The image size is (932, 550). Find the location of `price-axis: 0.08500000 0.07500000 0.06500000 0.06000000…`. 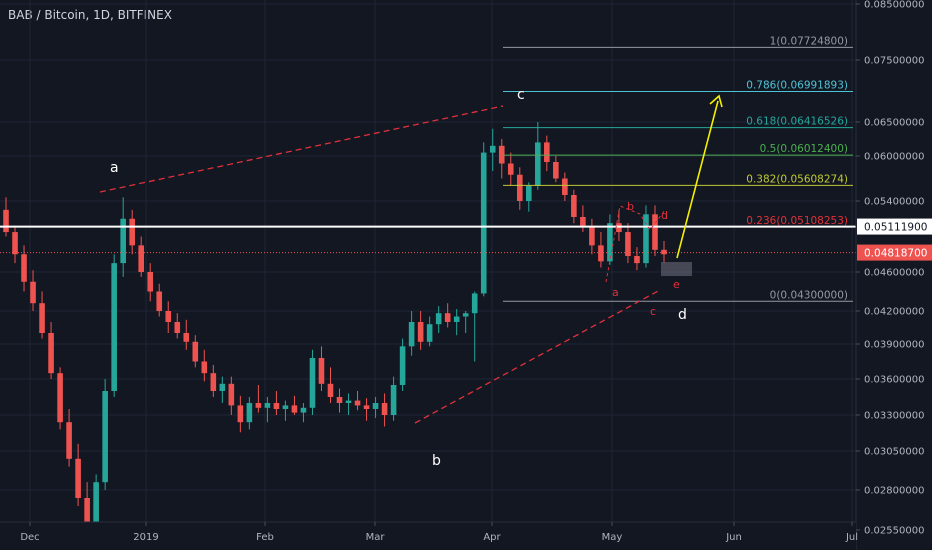

price-axis: 0.08500000 0.07500000 0.06500000 0.06000000… is located at coordinates (893, 275).